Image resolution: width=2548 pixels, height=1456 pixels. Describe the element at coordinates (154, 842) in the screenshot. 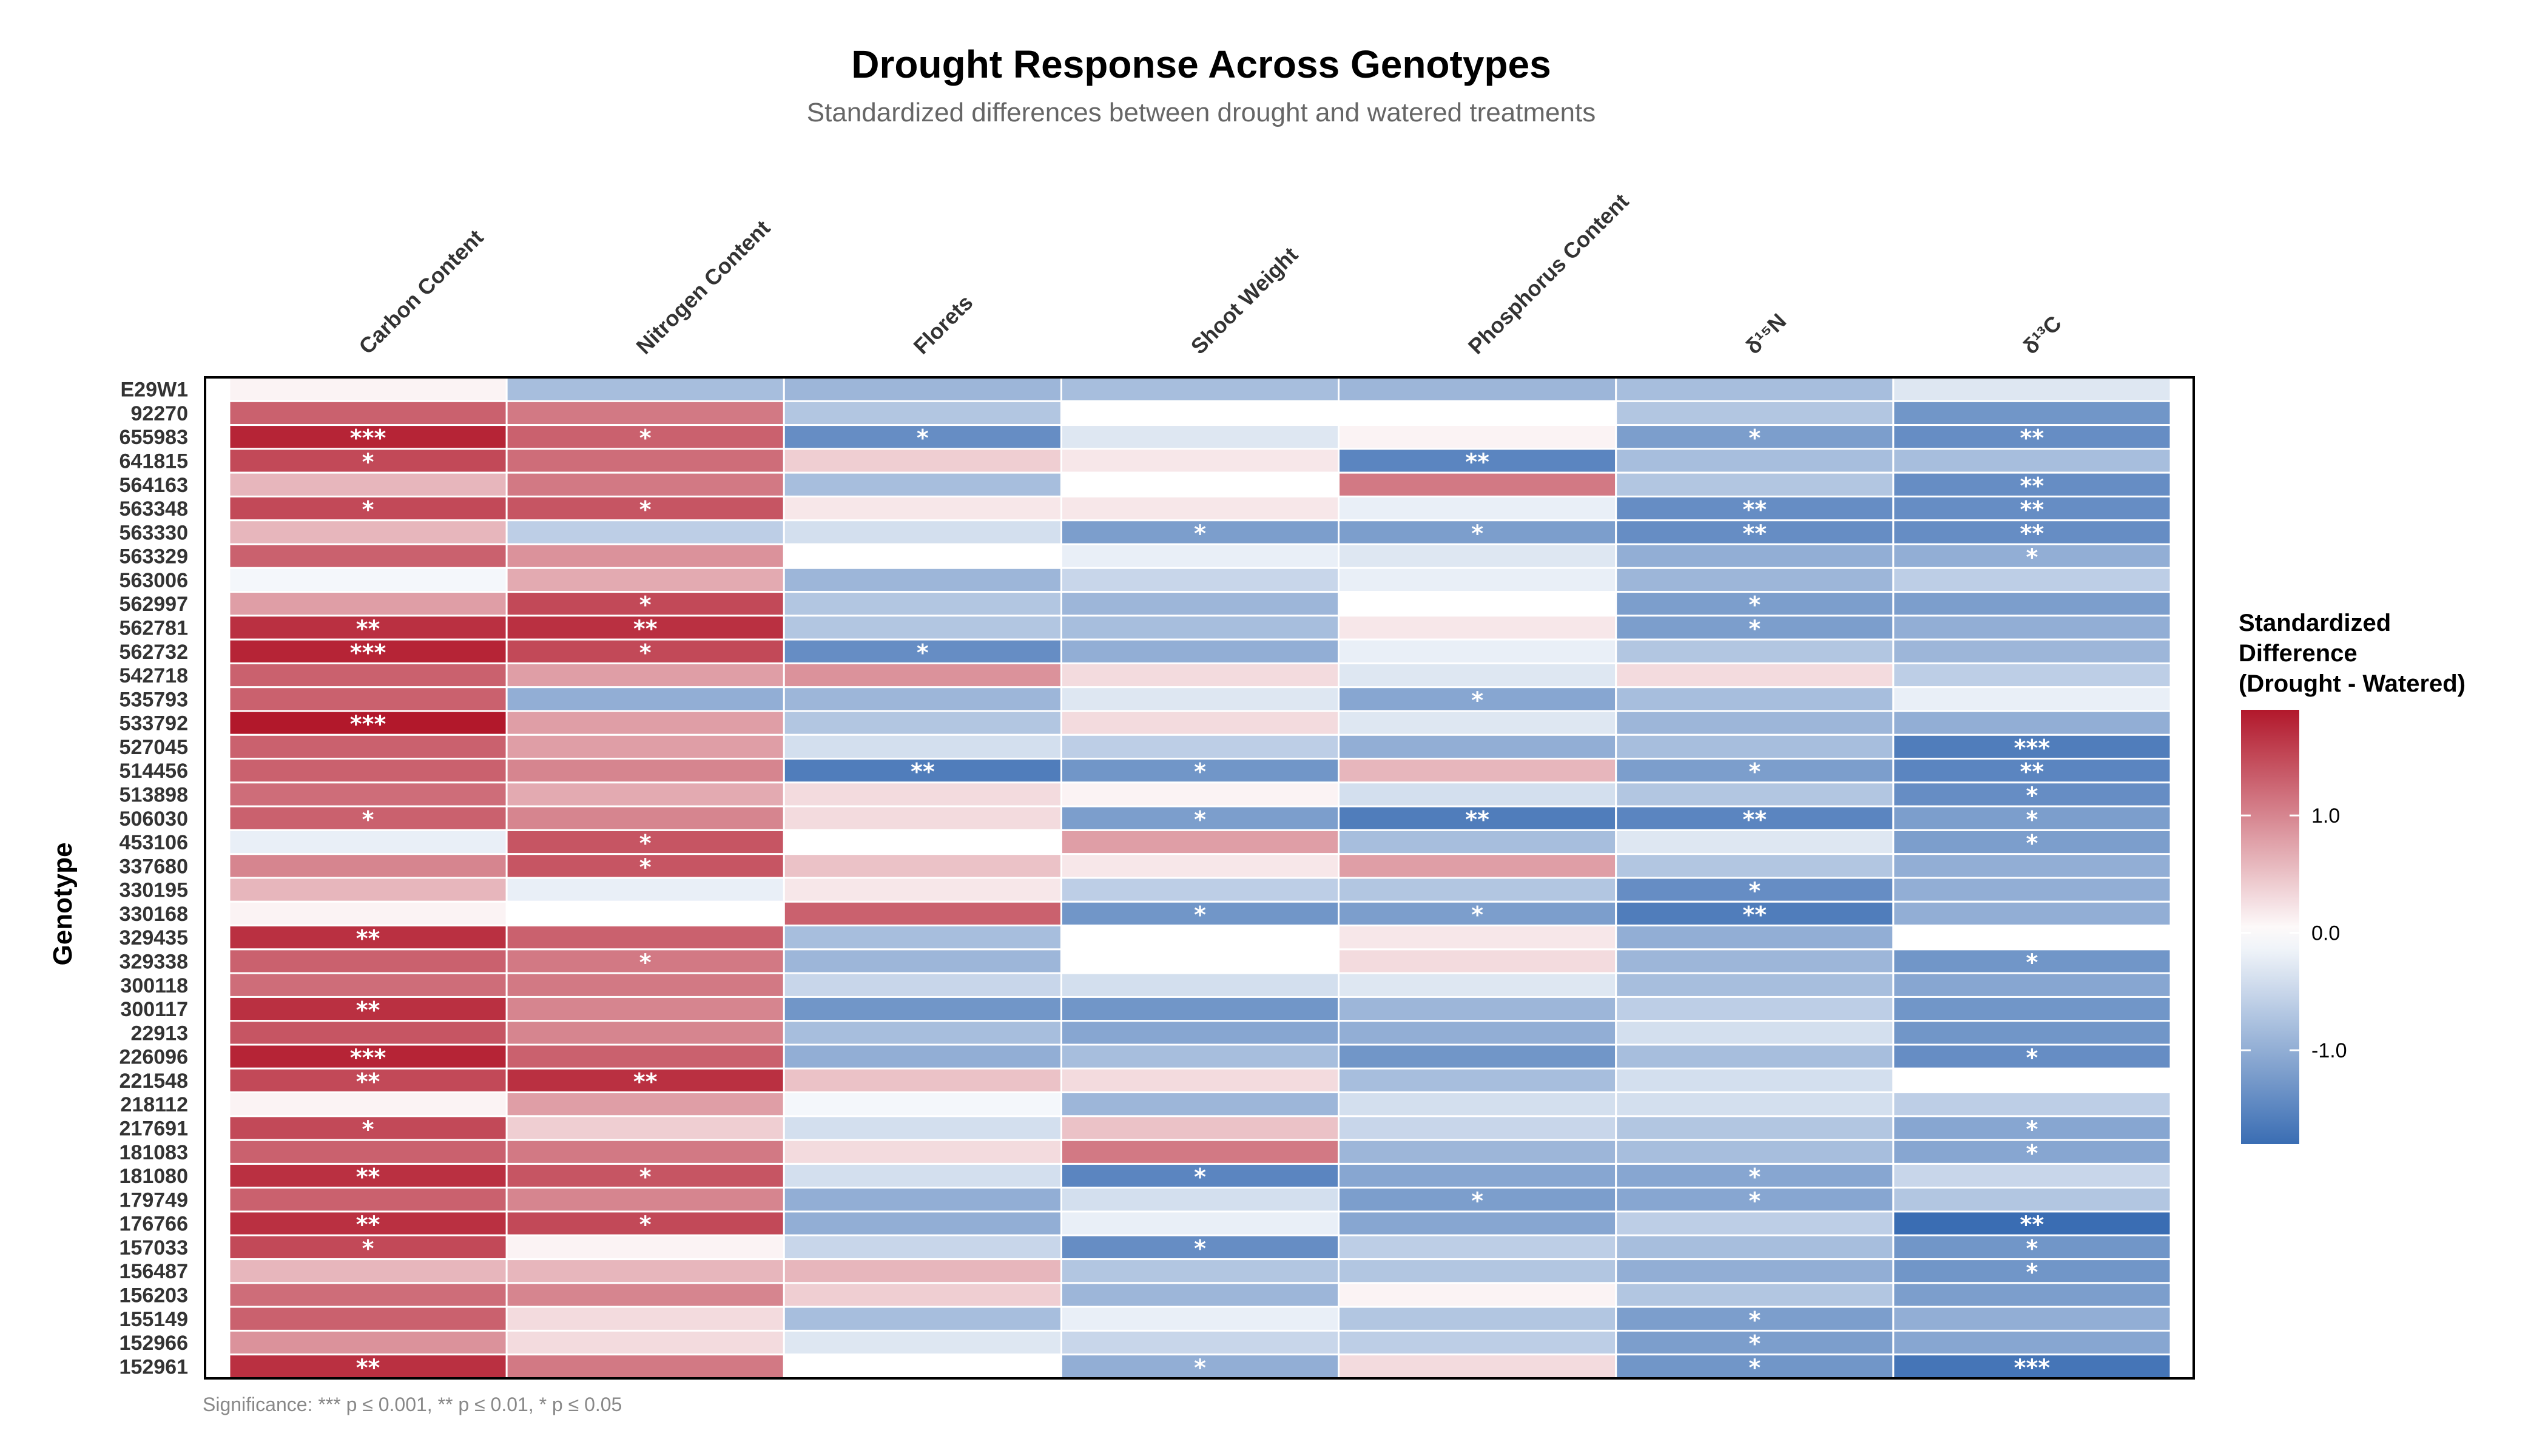

I see `row-label: 453106` at that location.